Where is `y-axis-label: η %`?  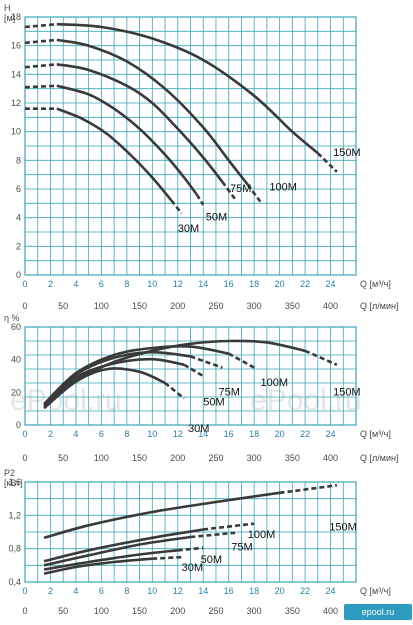
y-axis-label: η % is located at coordinates (12, 318).